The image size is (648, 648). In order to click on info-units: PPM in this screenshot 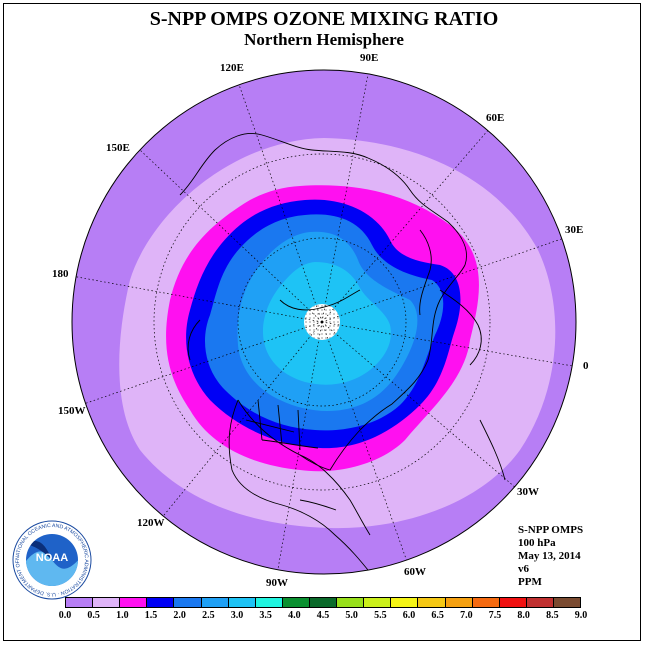, I will do `click(530, 582)`.